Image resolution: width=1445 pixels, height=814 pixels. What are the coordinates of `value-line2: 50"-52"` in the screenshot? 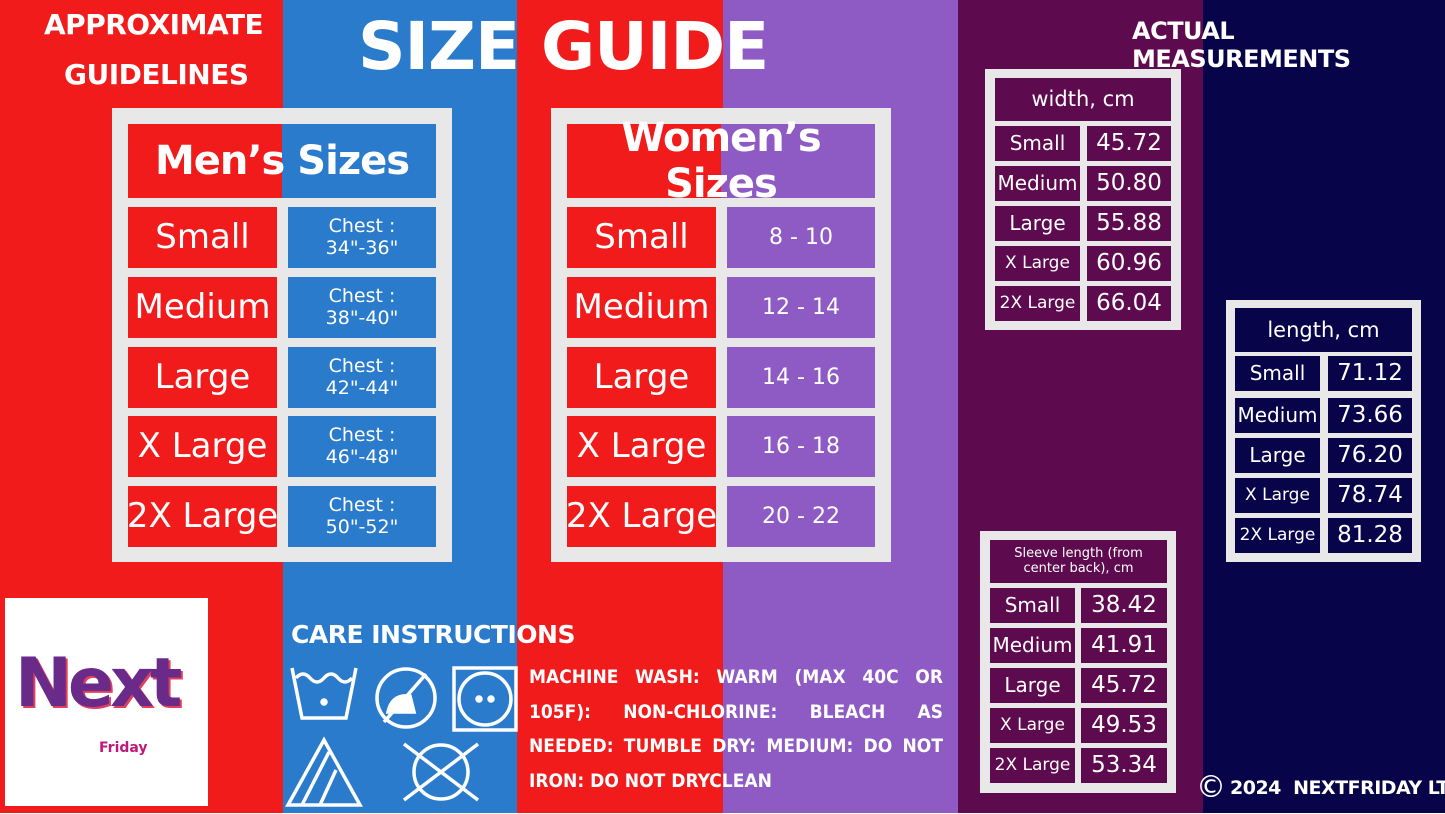 It's located at (362, 526).